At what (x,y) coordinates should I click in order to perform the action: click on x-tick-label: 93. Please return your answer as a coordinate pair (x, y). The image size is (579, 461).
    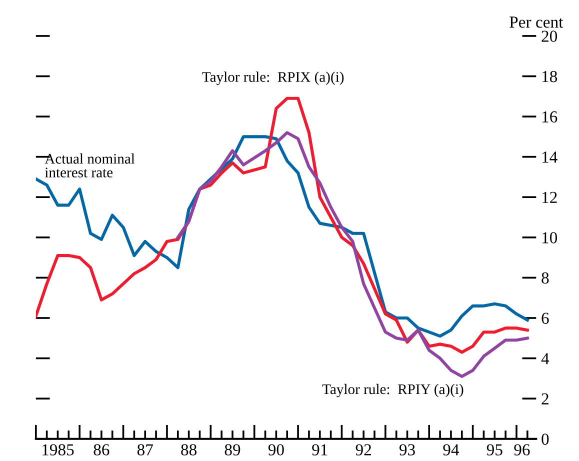
    Looking at the image, I should click on (407, 450).